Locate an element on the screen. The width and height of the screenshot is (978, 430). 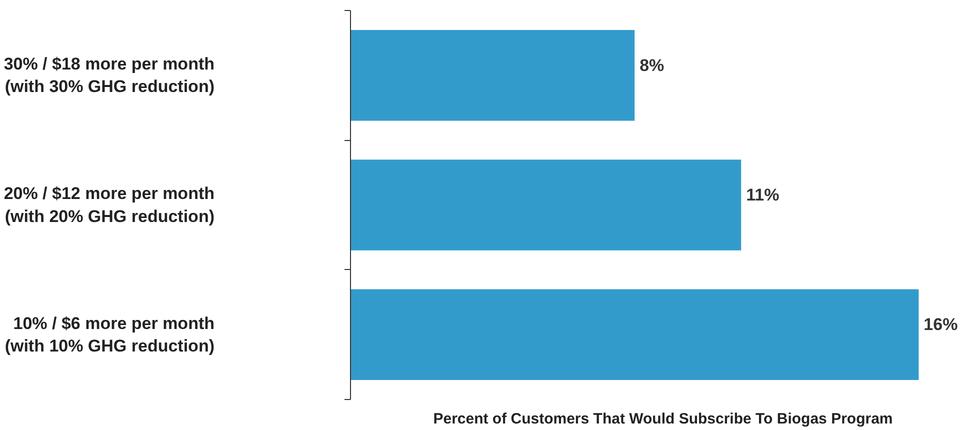
x-axis-title: Percent of Customers That Would Subscribe To Biogas Program is located at coordinates (663, 419).